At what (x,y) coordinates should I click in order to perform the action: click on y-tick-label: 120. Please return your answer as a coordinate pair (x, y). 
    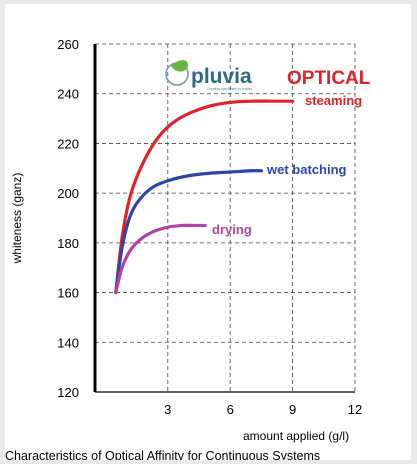
    Looking at the image, I should click on (68, 392).